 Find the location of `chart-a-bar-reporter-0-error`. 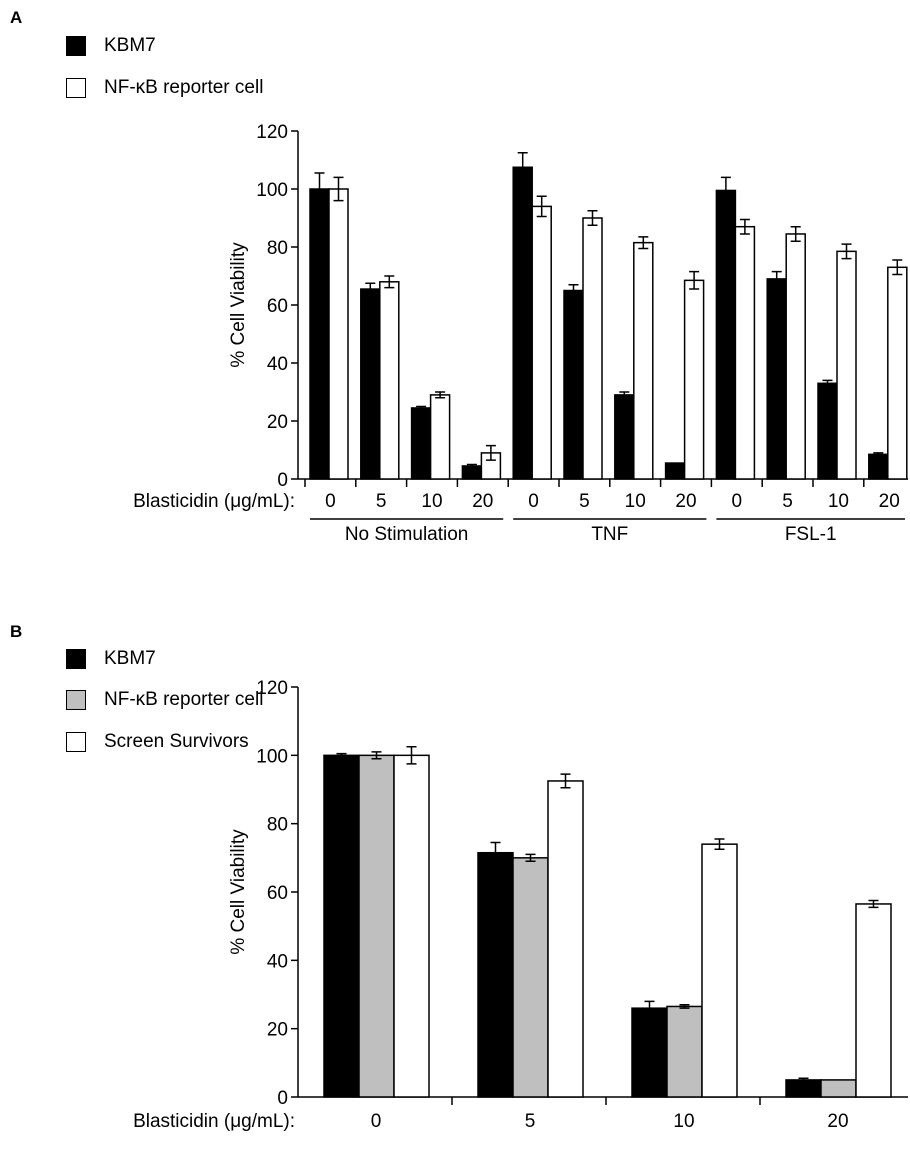

chart-a-bar-reporter-0-error is located at coordinates (338, 189).